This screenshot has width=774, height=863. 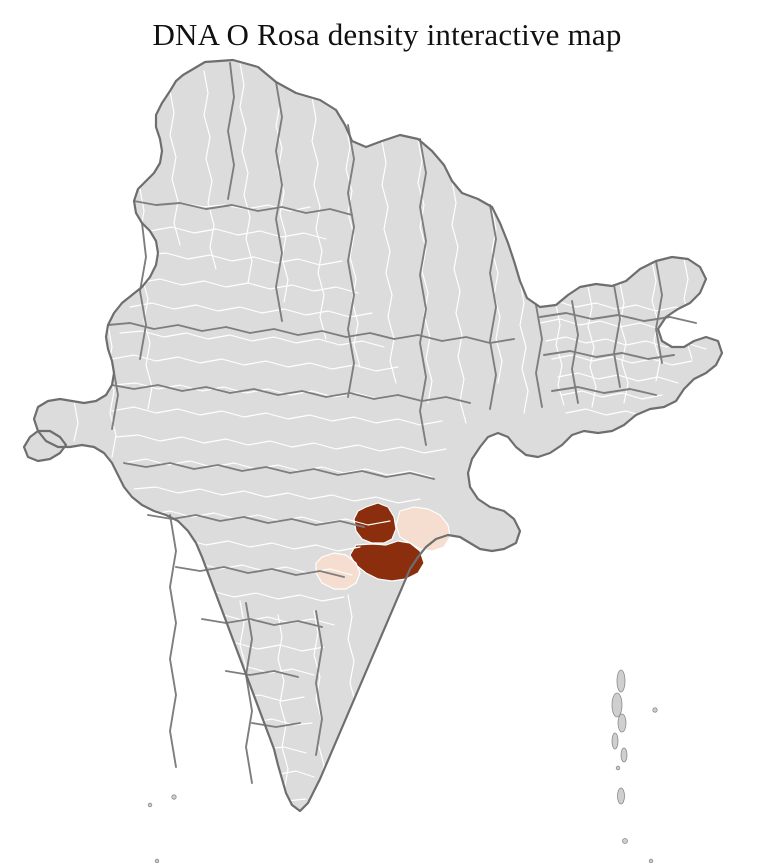 What do you see at coordinates (387, 561) in the screenshot?
I see `district-high-south` at bounding box center [387, 561].